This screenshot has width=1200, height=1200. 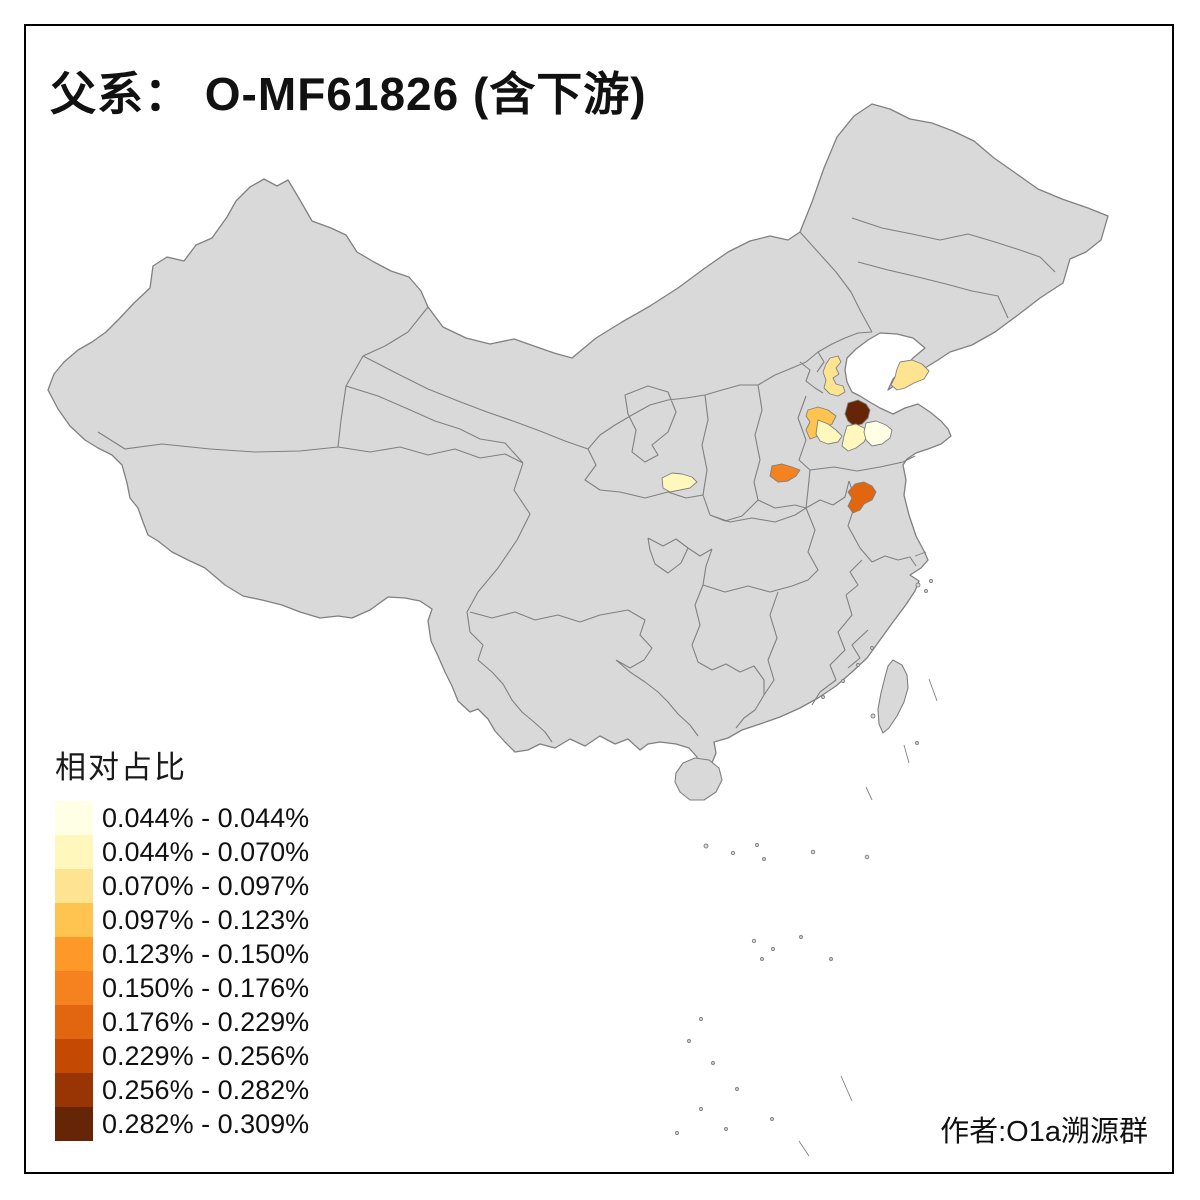 I want to click on legend-label: 0.282% - 0.309%, so click(x=206, y=1123).